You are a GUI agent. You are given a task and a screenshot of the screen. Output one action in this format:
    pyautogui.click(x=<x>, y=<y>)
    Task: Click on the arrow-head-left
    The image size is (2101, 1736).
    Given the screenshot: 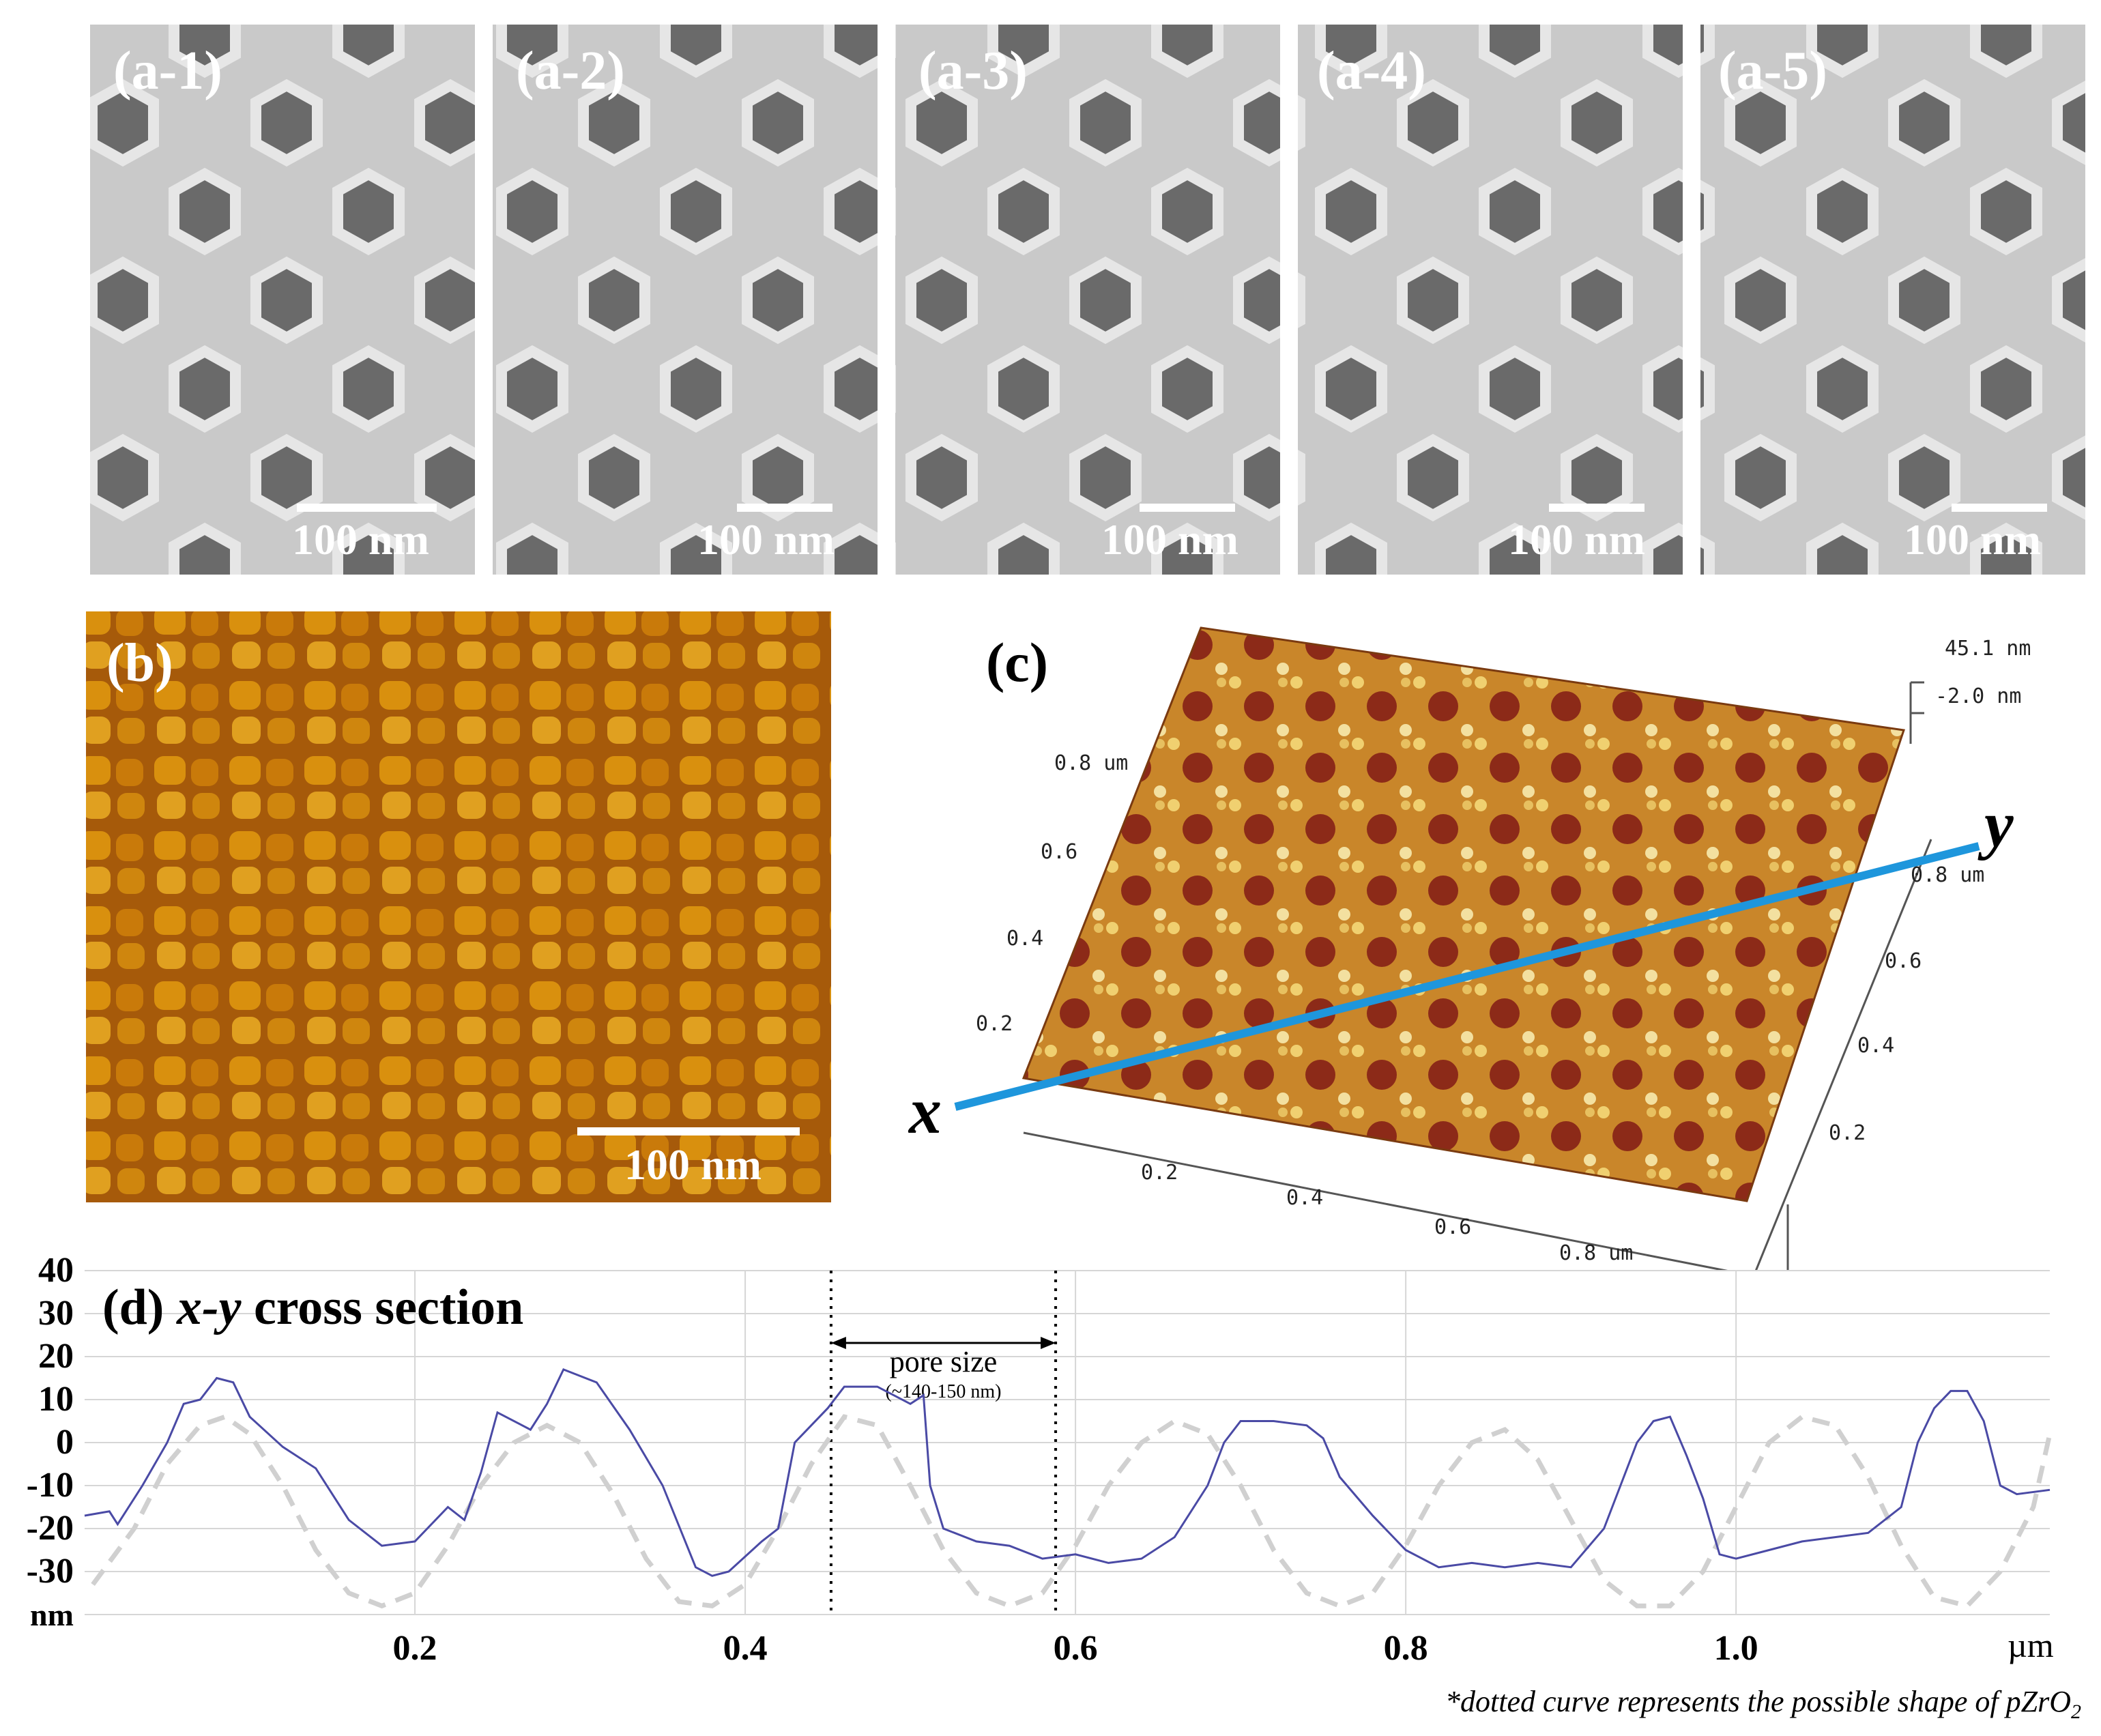 What is the action you would take?
    pyautogui.click(x=838, y=1343)
    